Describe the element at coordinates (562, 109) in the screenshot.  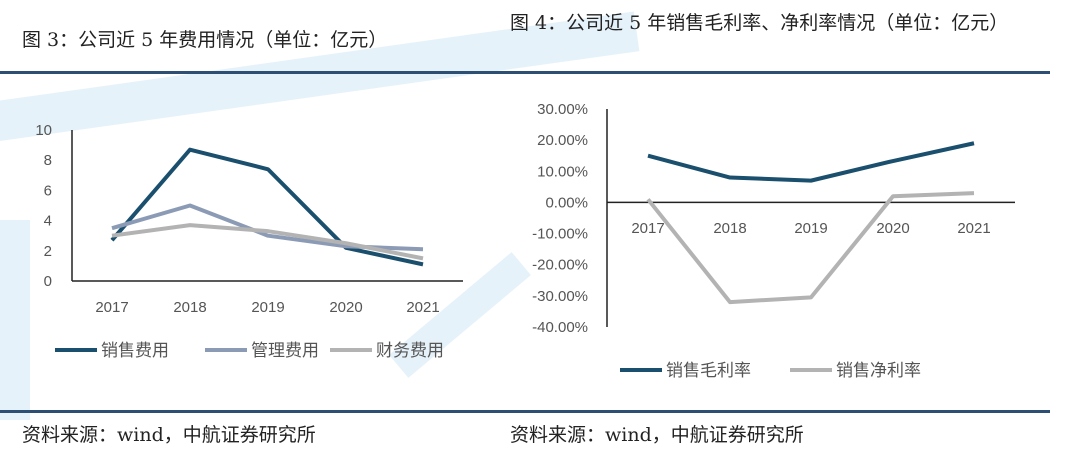
I see `y-tick-label: 30.00%` at that location.